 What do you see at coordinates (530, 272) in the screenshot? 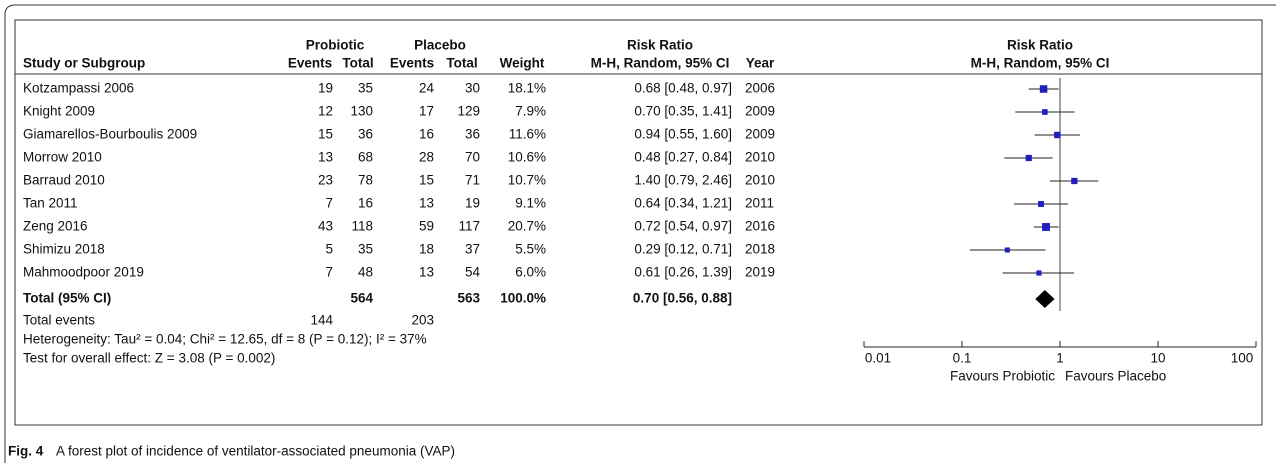
I see `table-cell: 6.0%` at bounding box center [530, 272].